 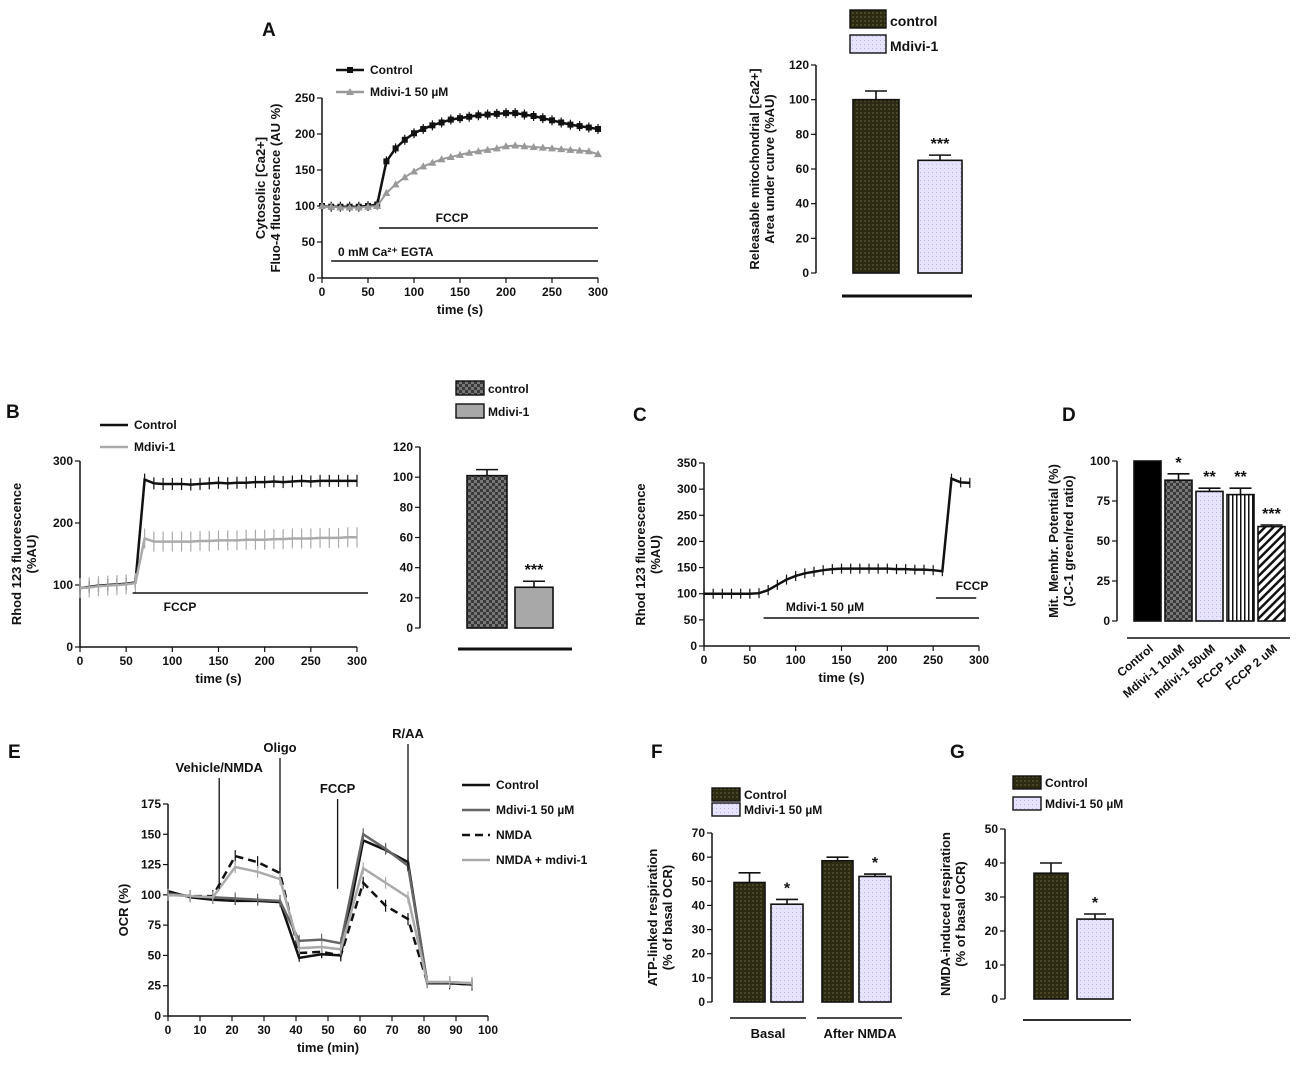 What do you see at coordinates (16, 554) in the screenshot?
I see `y-axis-label: Rhod 123 fluorescence` at bounding box center [16, 554].